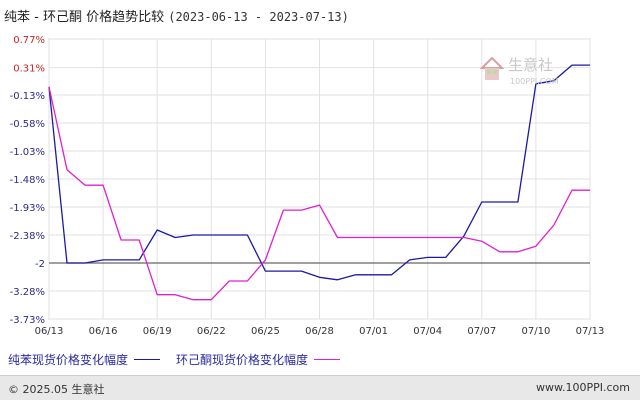  What do you see at coordinates (27, 292) in the screenshot?
I see `y-tick-label: -3.28%` at bounding box center [27, 292].